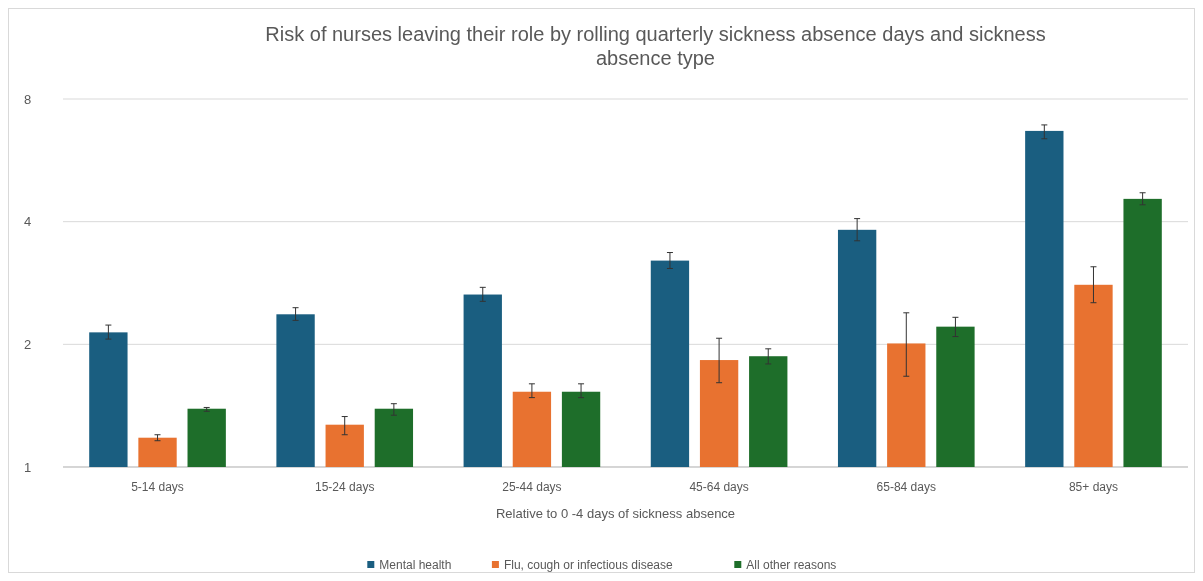 Image resolution: width=1203 pixels, height=581 pixels. What do you see at coordinates (655, 46) in the screenshot?
I see `chart-title: Risk of nurses leaving their role by rolling quarterly sickness absence days and sickness absence type` at bounding box center [655, 46].